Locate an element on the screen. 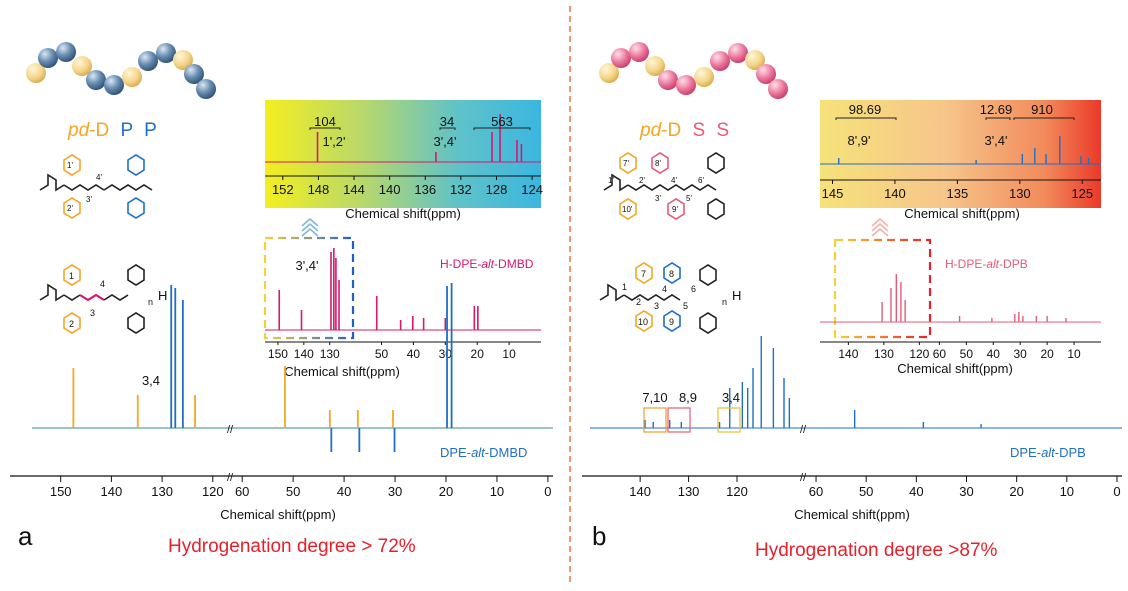 Image resolution: width=1128 pixels, height=591 pixels. chain-label-b: pd-D S S is located at coordinates (684, 130).